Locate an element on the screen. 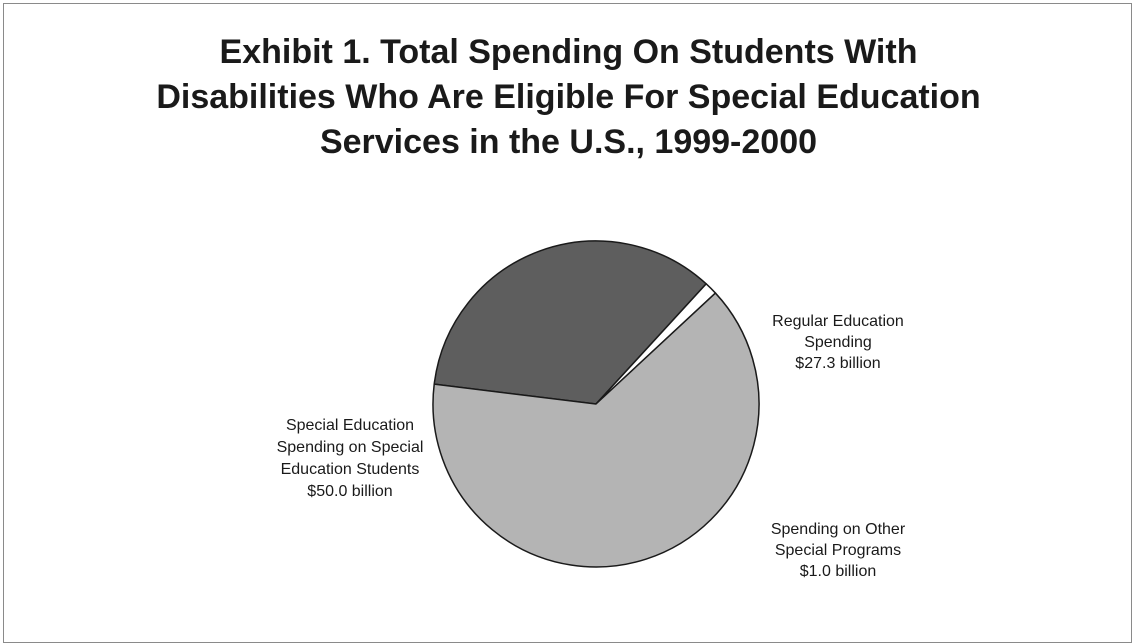 This screenshot has width=1137, height=643. slice-label-1-line-2: Spending is located at coordinates (838, 342).